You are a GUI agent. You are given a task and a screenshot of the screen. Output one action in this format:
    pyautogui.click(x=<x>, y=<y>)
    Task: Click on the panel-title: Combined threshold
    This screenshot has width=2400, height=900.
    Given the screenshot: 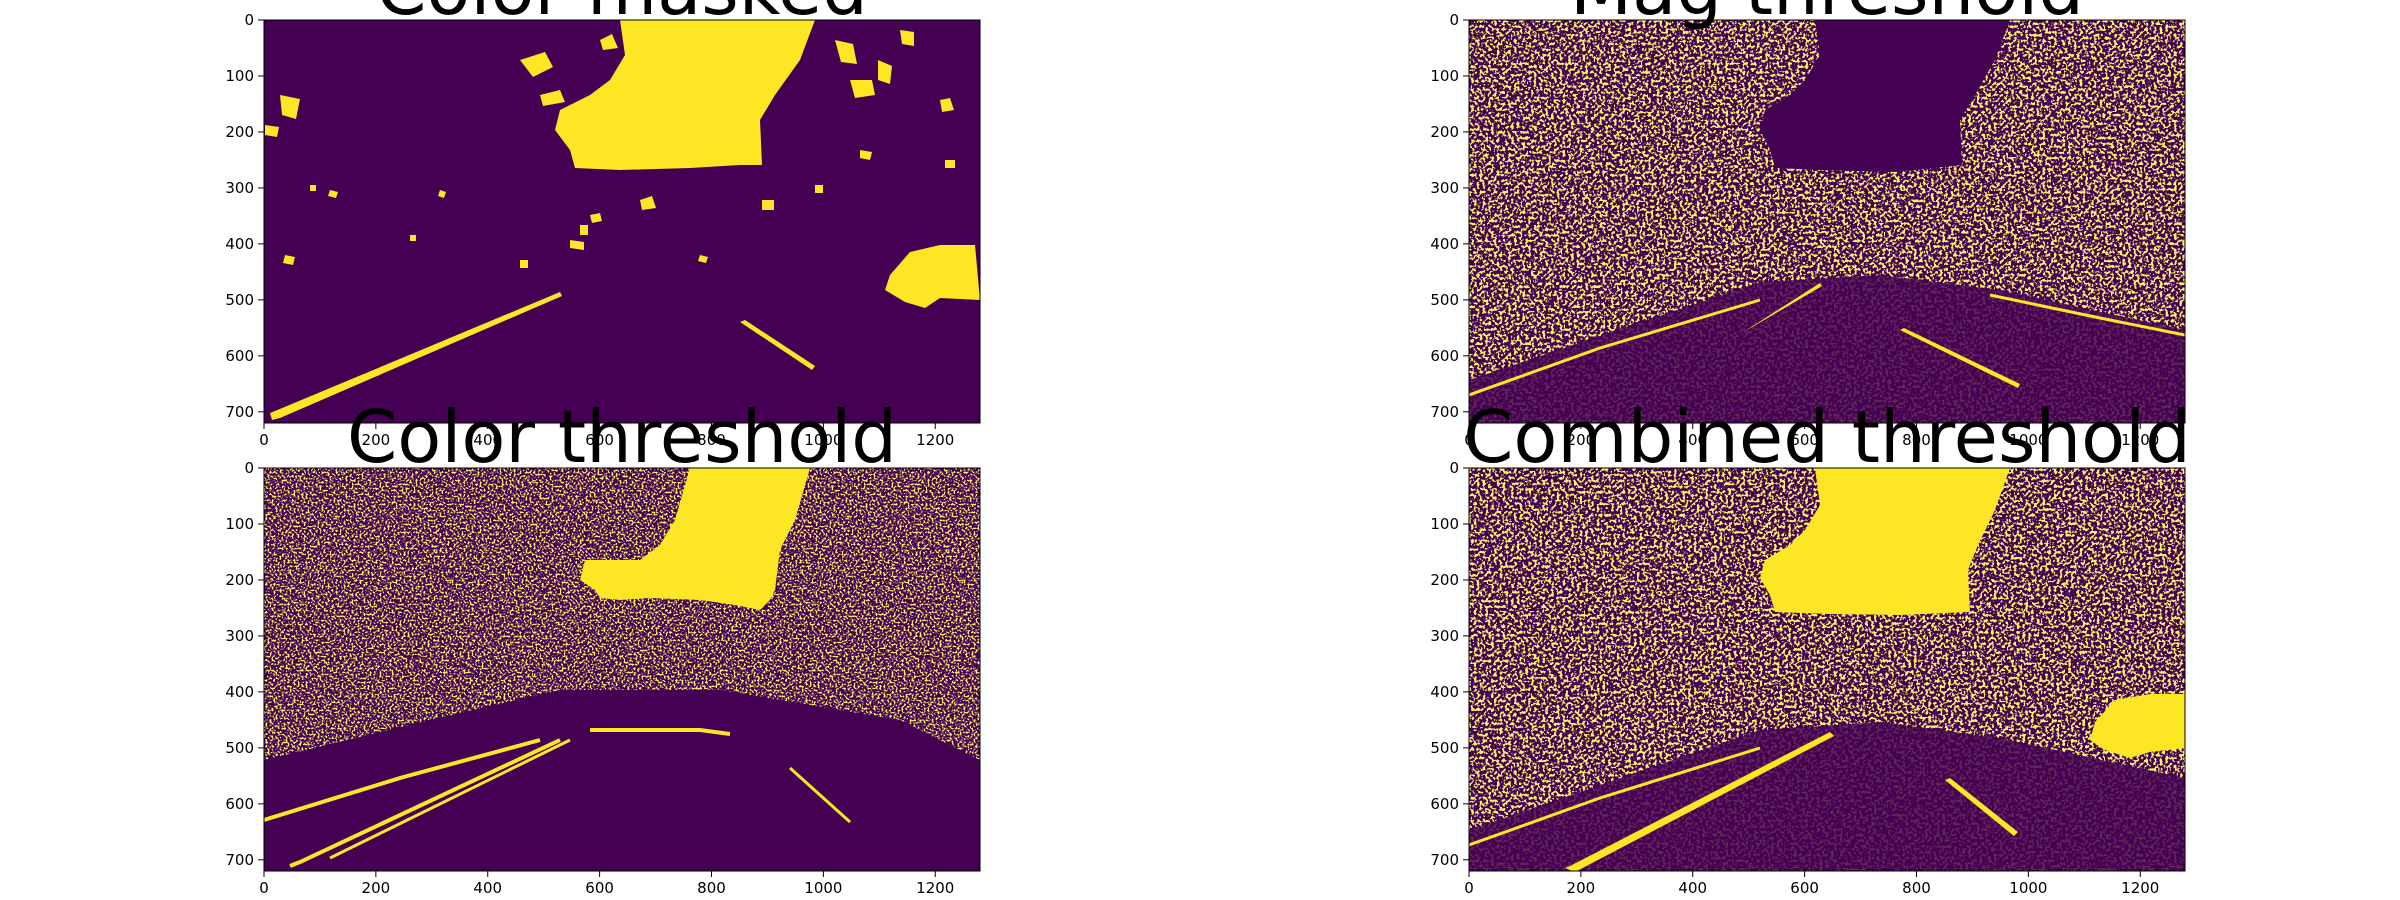 What is the action you would take?
    pyautogui.click(x=1827, y=437)
    